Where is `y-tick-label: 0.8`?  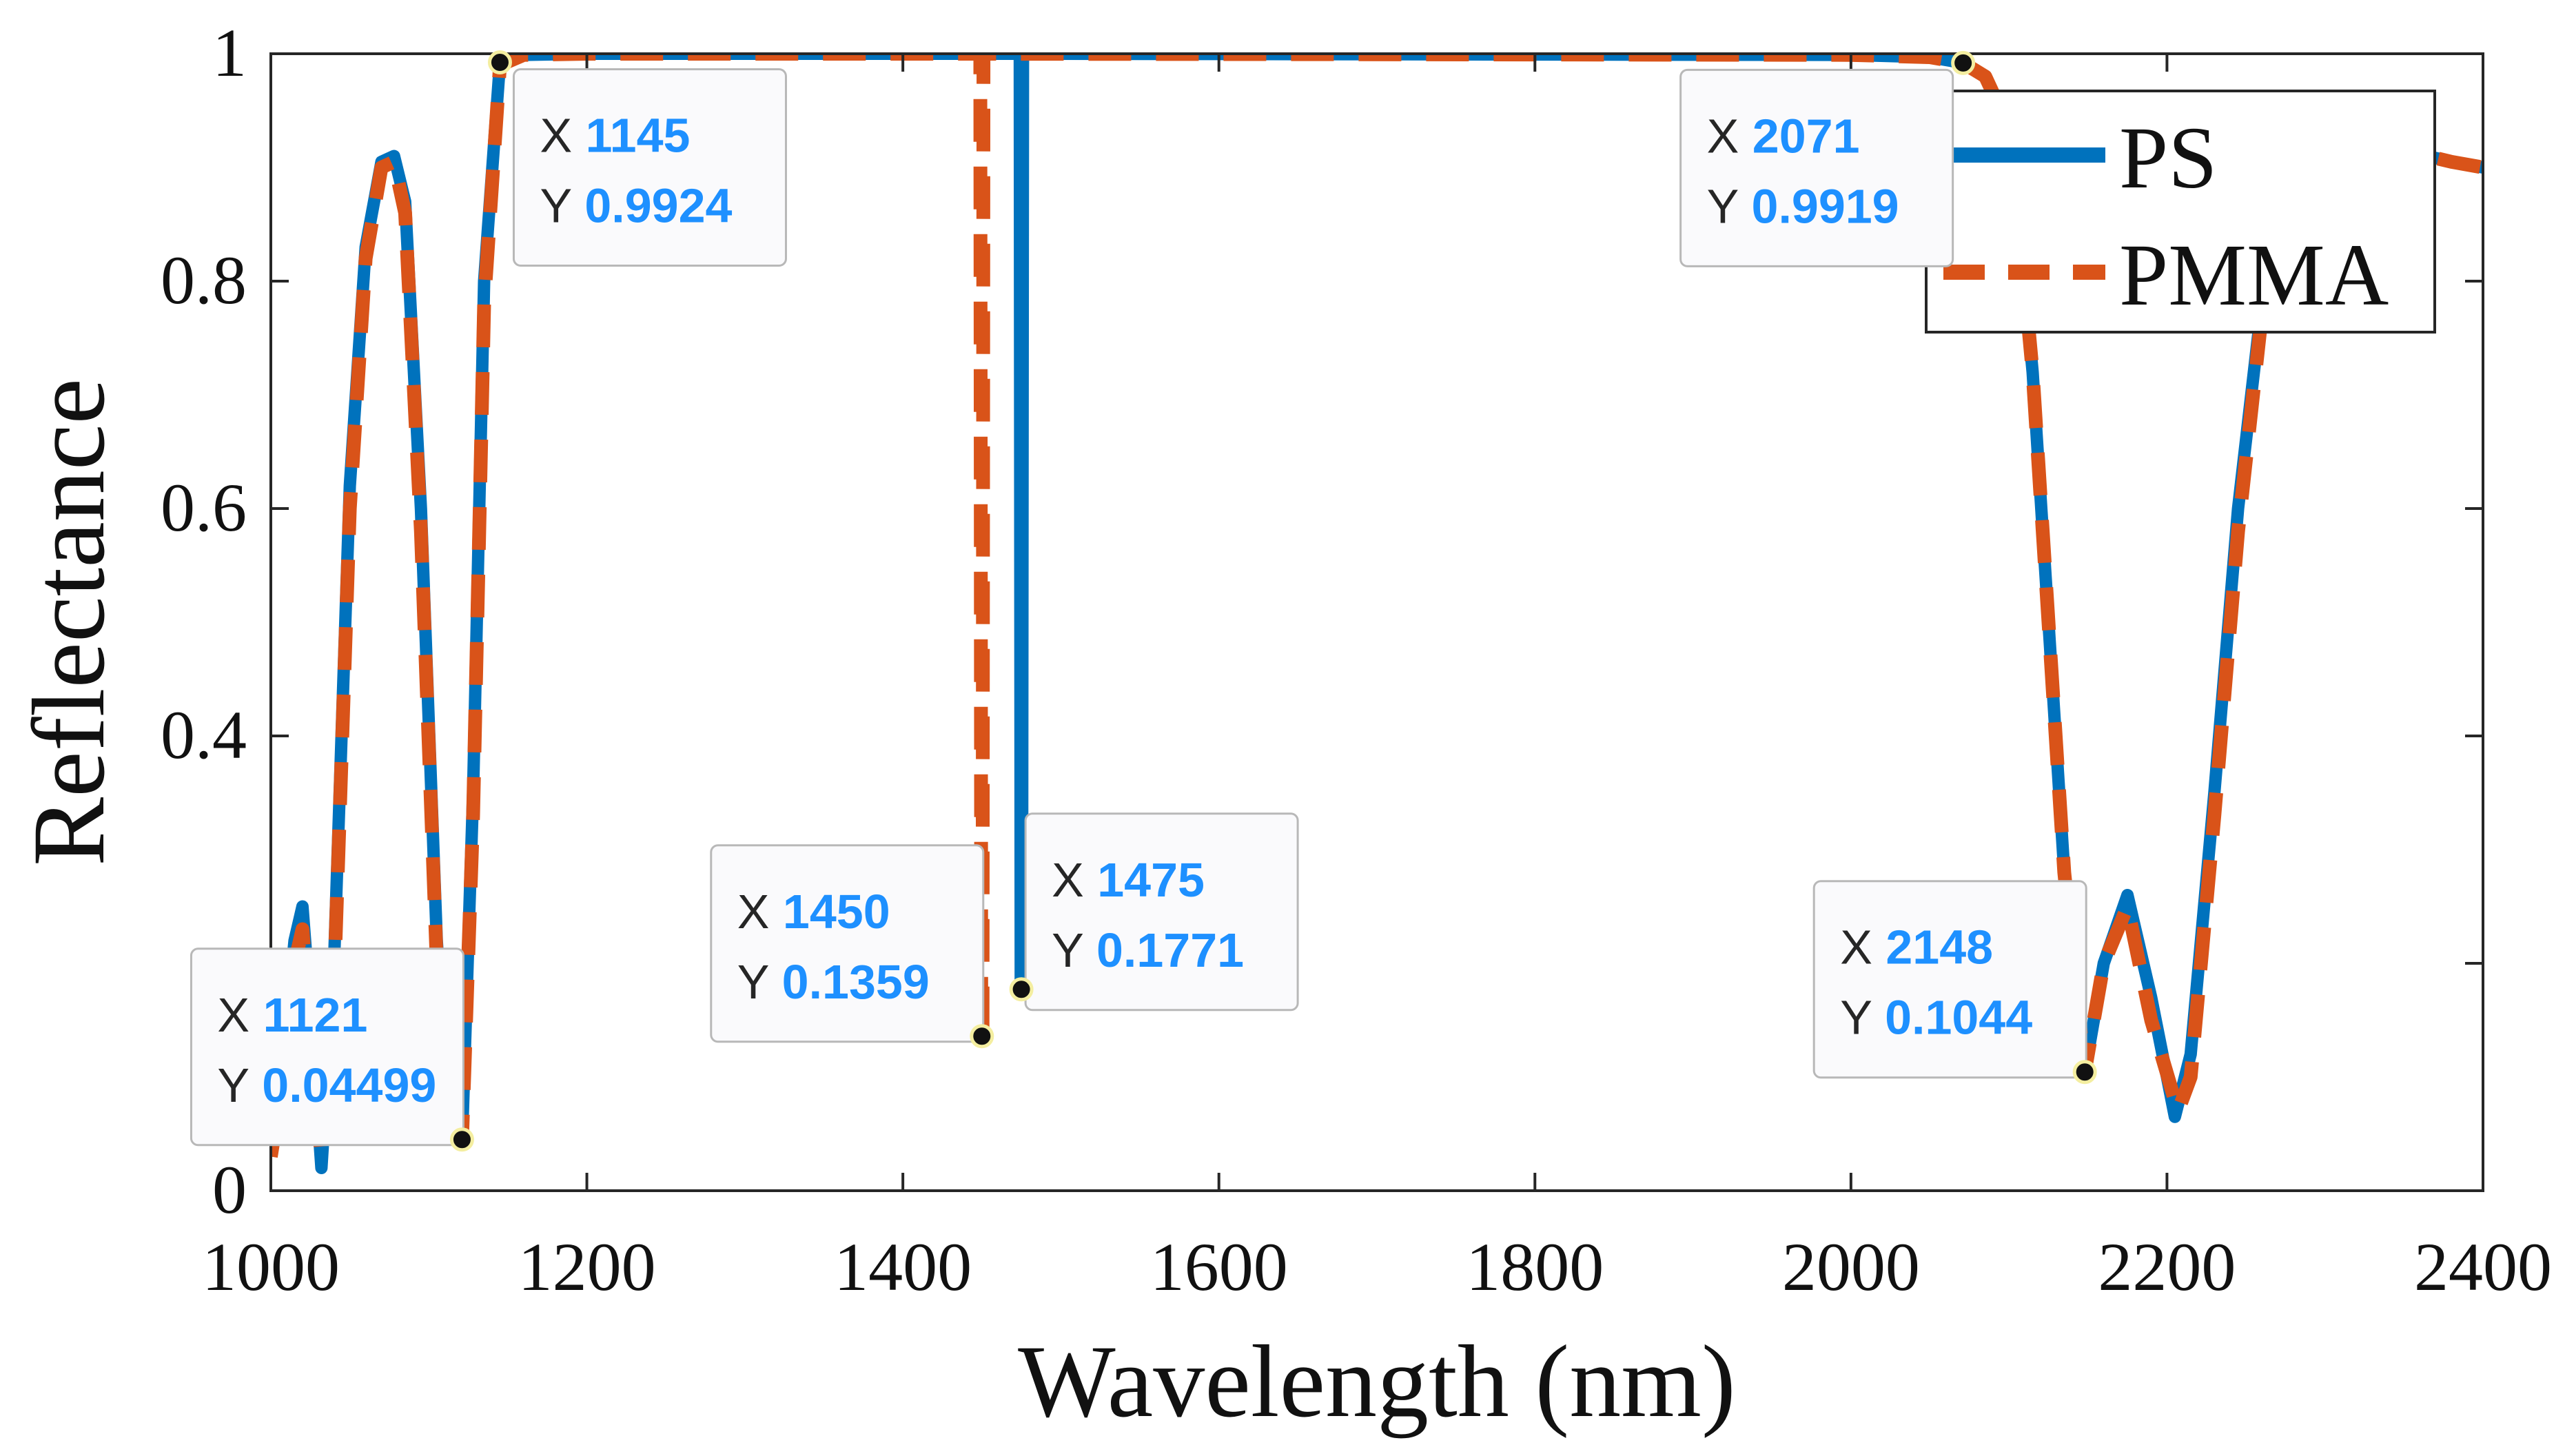
y-tick-label: 0.8 is located at coordinates (204, 280).